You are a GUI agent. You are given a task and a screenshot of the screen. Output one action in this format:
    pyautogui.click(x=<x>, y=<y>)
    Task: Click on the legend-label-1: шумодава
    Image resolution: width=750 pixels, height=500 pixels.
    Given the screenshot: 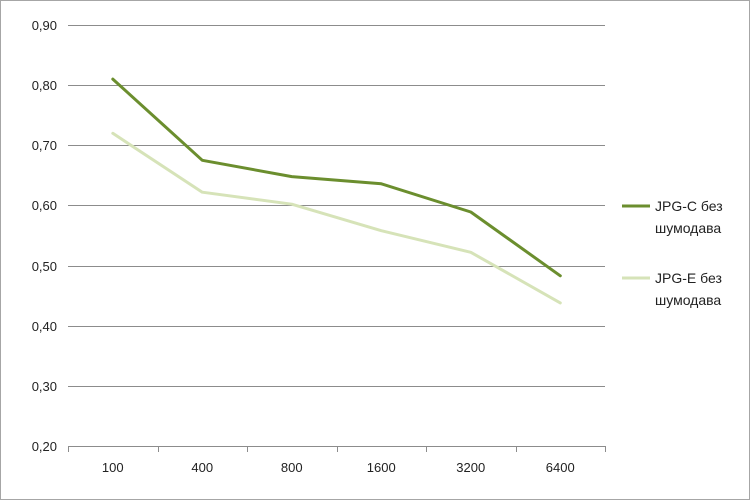 What is the action you would take?
    pyautogui.click(x=688, y=228)
    